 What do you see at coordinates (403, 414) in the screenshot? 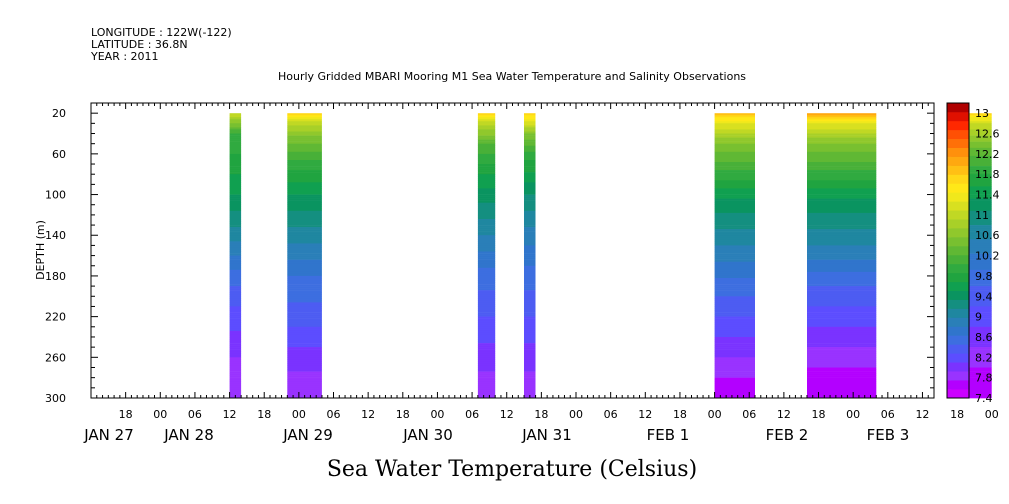
I see `x-tick-label: 18` at bounding box center [403, 414].